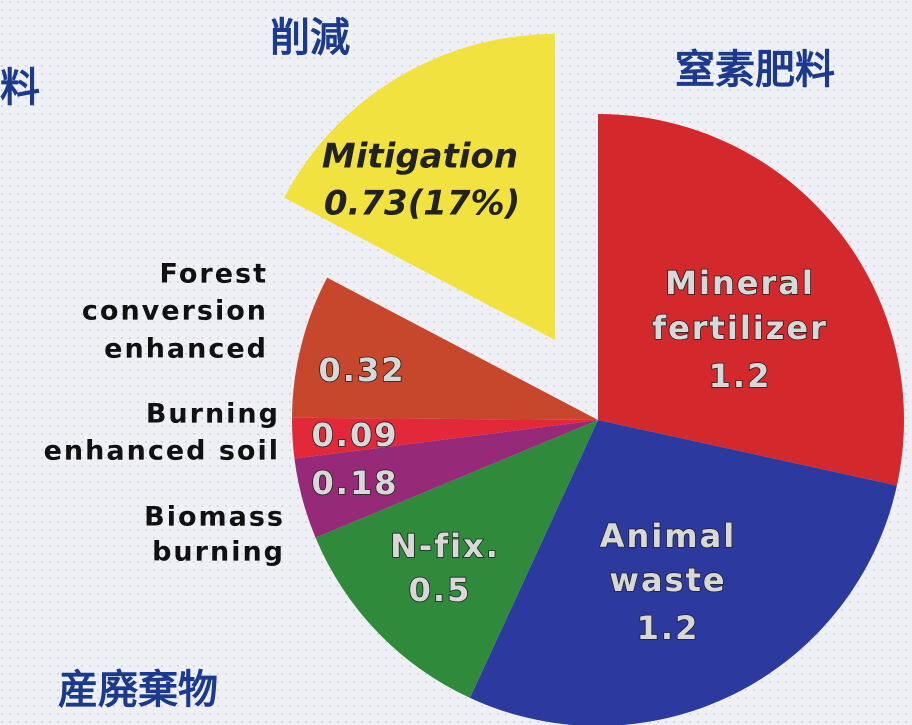 The image size is (912, 725). What do you see at coordinates (310, 38) in the screenshot?
I see `annotation: 削減` at bounding box center [310, 38].